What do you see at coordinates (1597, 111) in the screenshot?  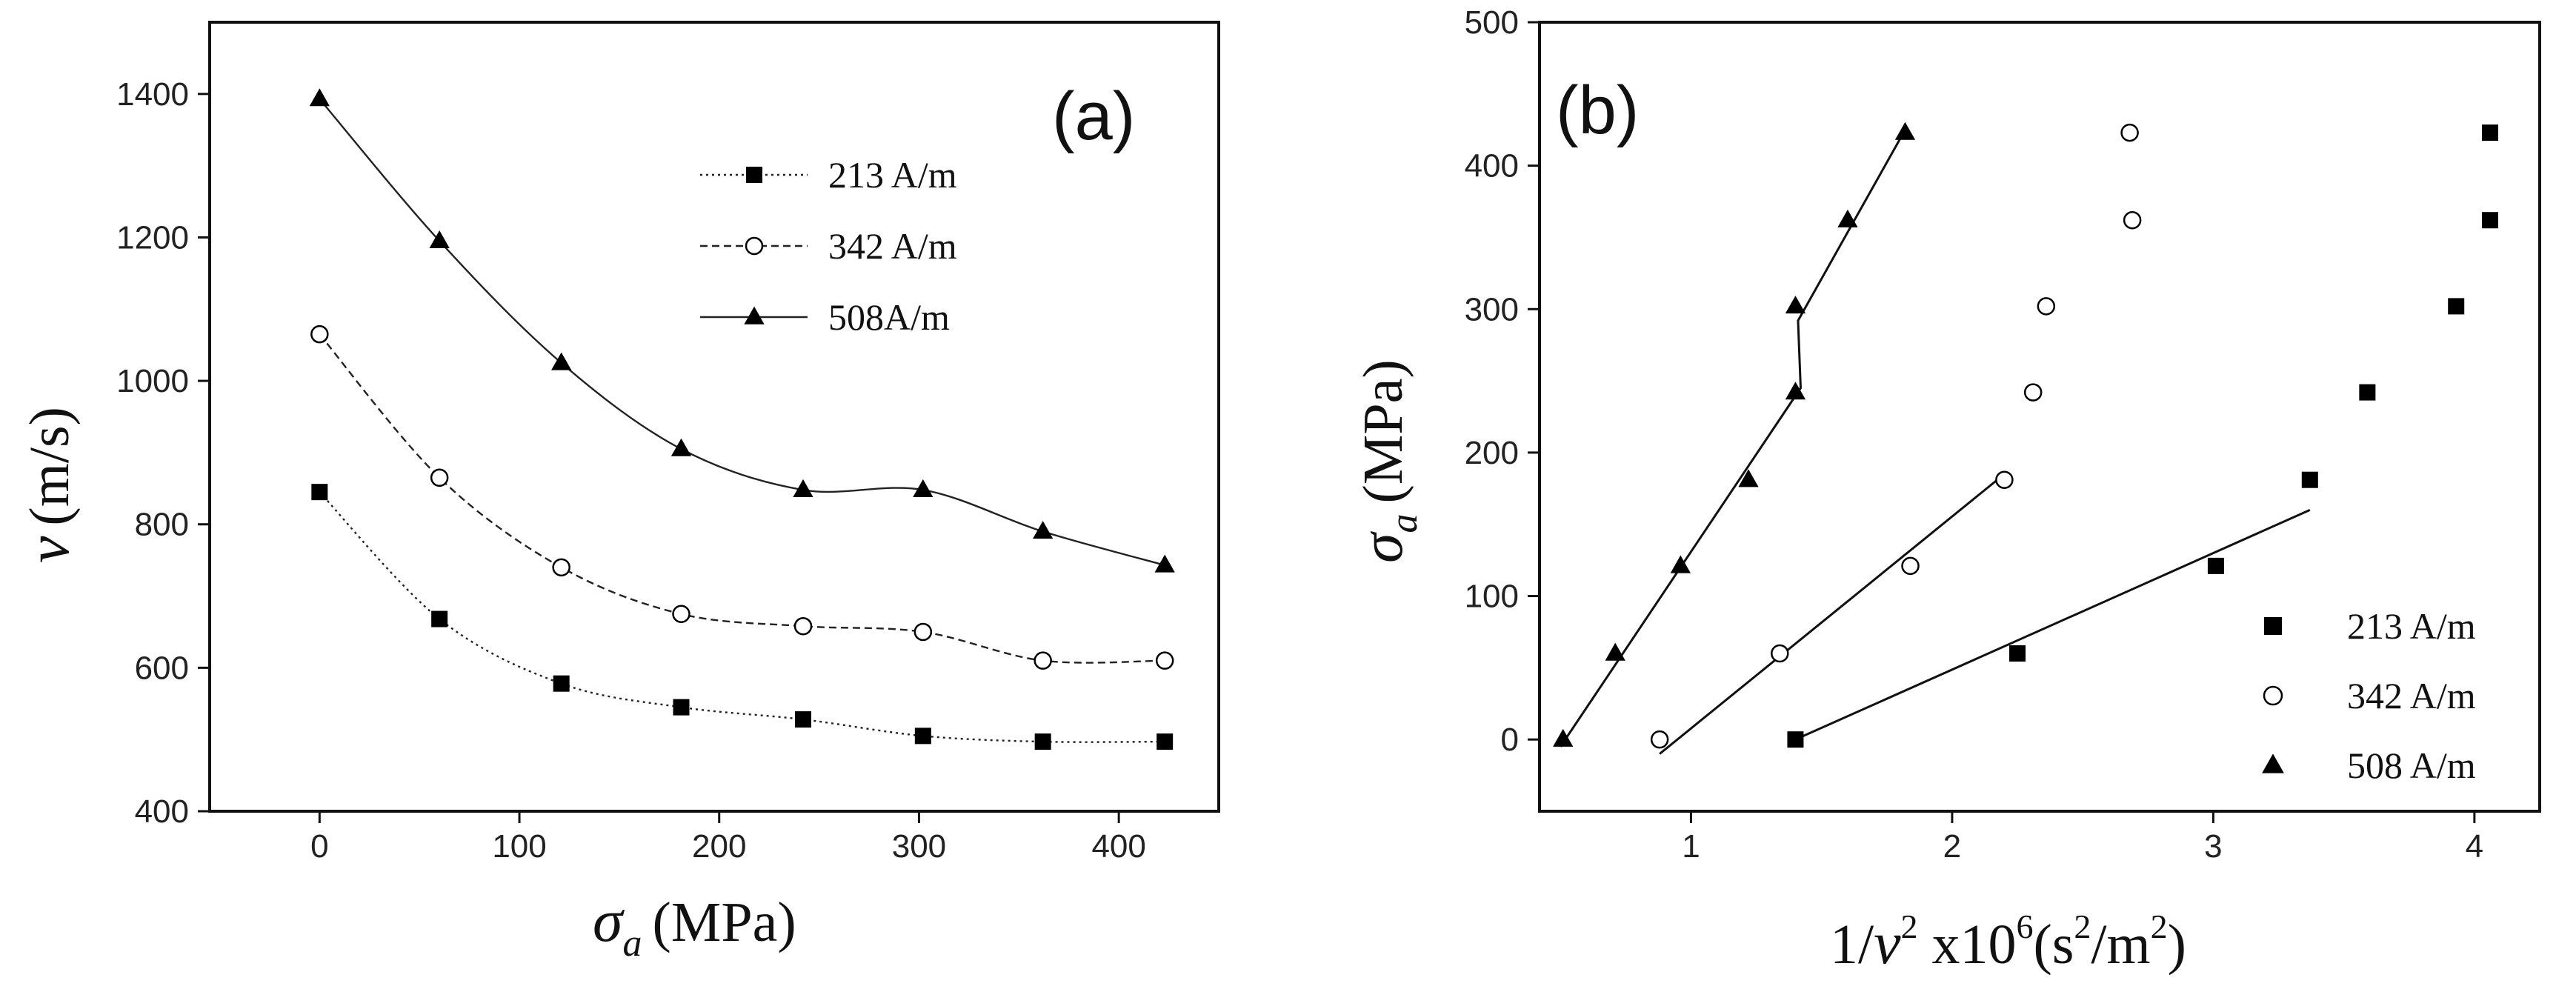 I see `panel-label-b: (b)` at bounding box center [1597, 111].